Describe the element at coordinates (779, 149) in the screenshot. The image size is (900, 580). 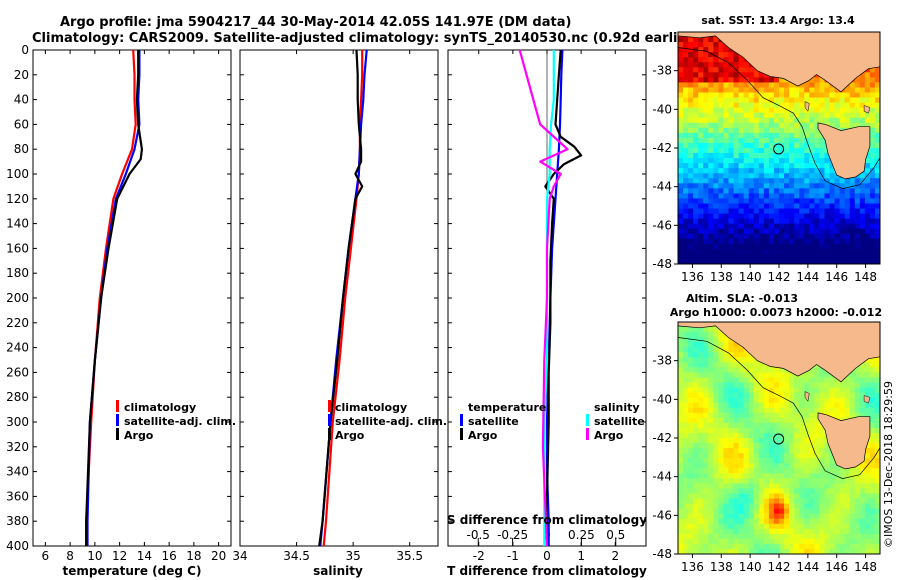
I see `argo-location-marker` at that location.